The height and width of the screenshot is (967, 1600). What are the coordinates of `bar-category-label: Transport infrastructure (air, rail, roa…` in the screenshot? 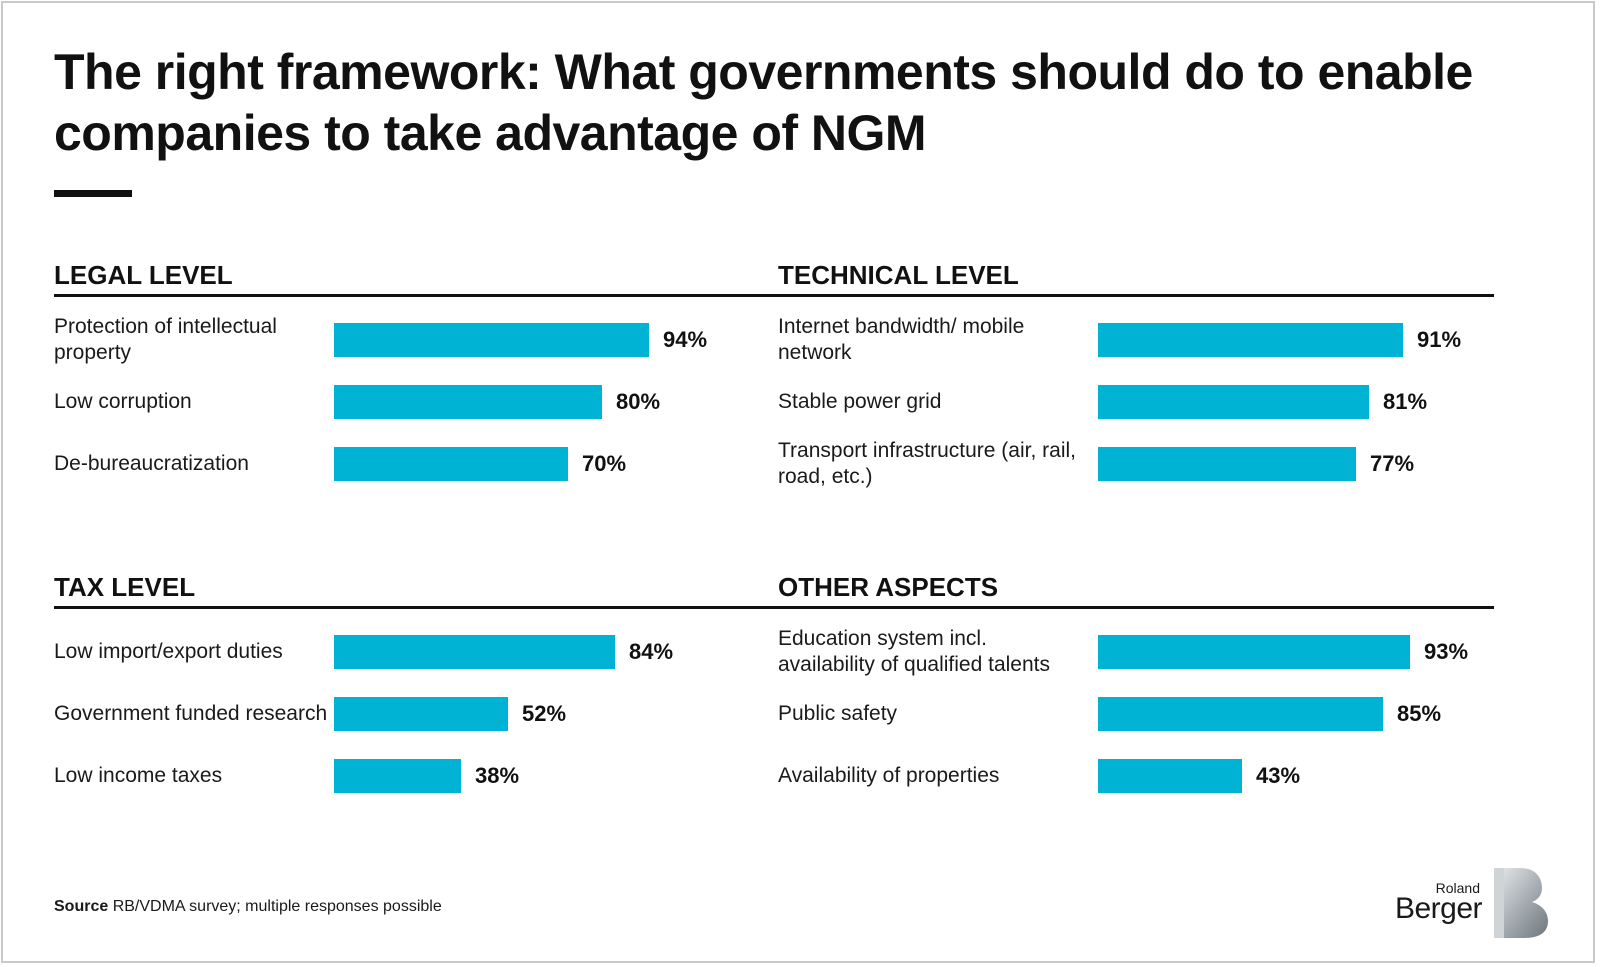 It's located at (927, 463).